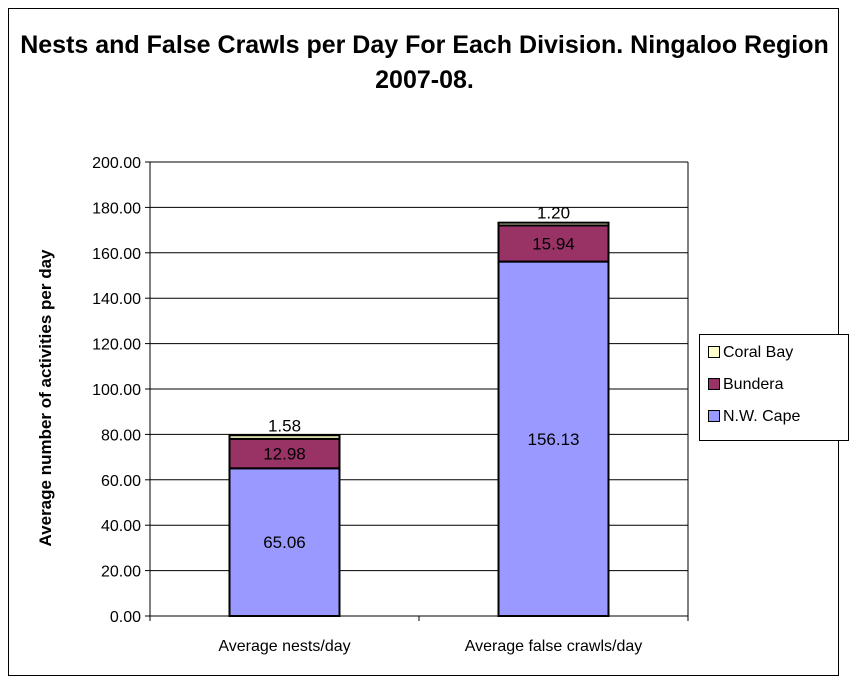 The image size is (849, 684). I want to click on data-label: 15.94, so click(553, 243).